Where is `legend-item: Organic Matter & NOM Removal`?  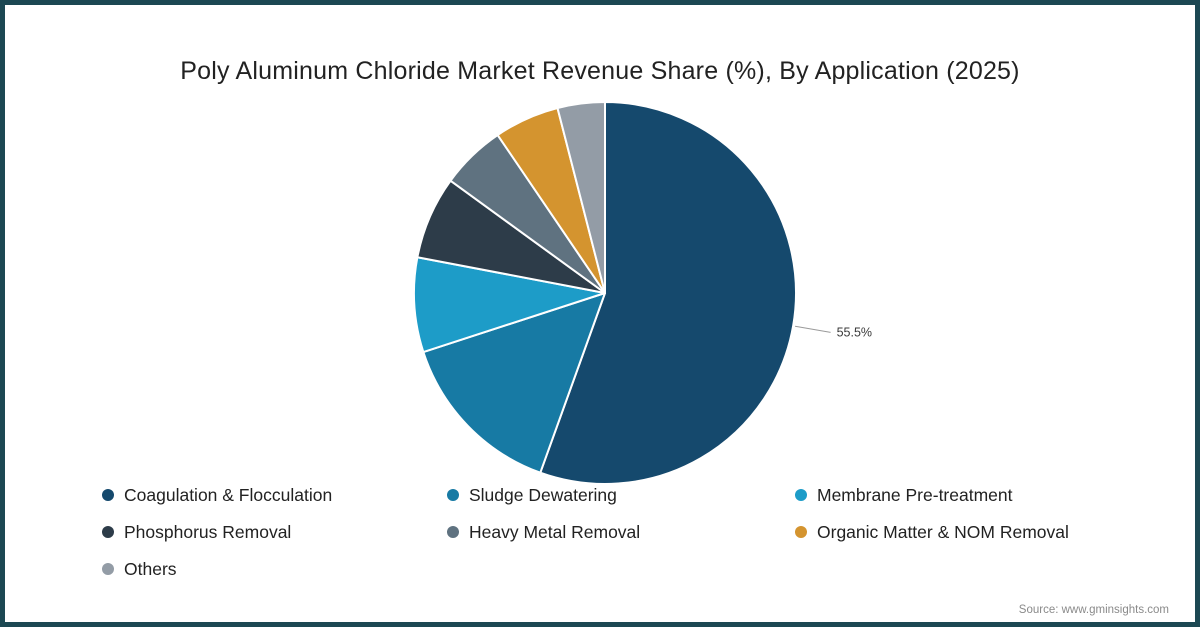
legend-item: Organic Matter & NOM Removal is located at coordinates (963, 532).